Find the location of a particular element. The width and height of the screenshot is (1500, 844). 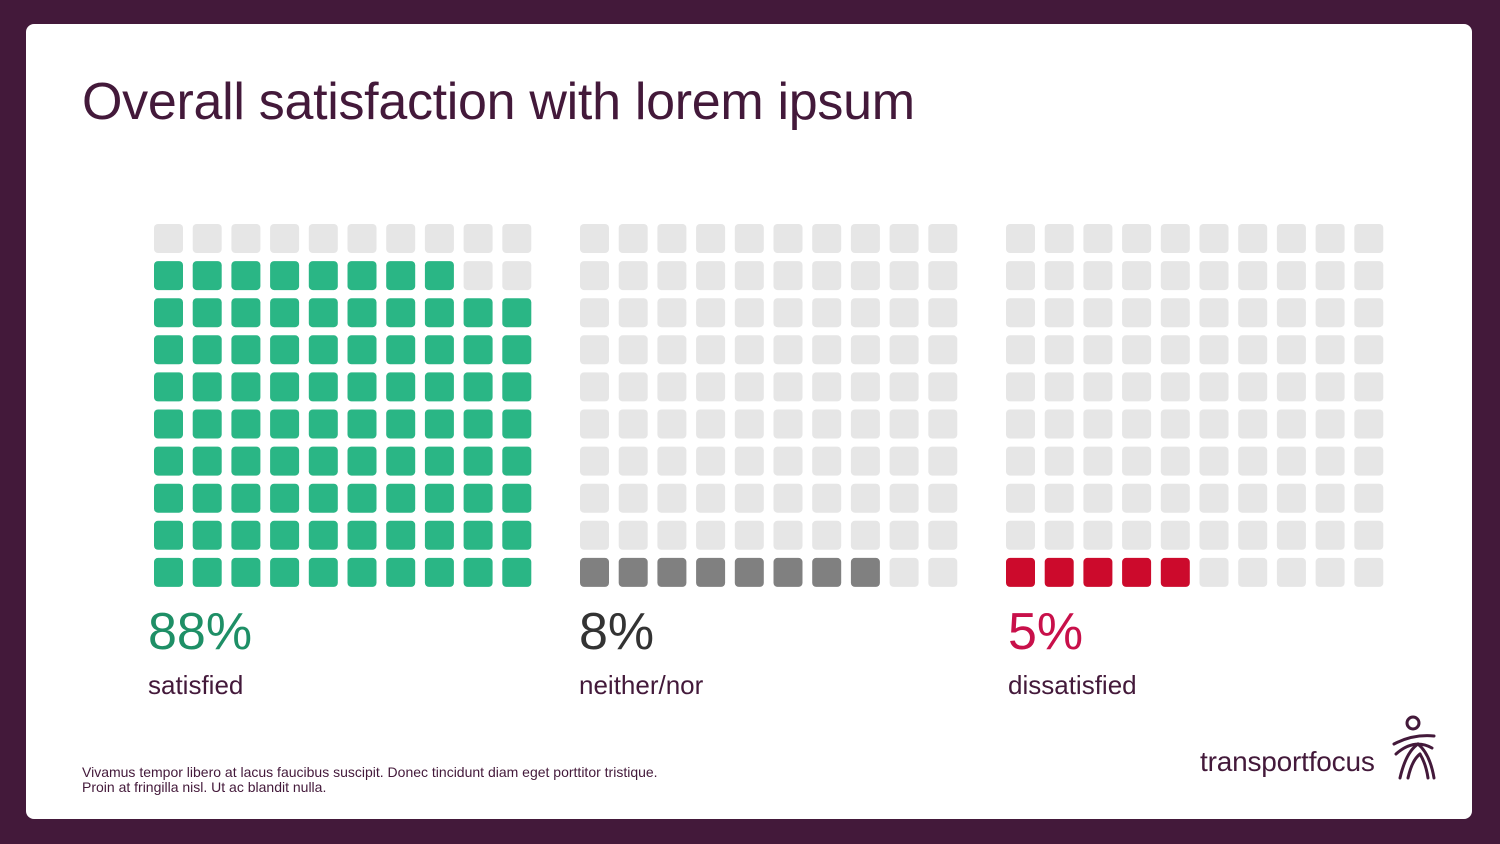

waffle-chart-satisfied is located at coordinates (344, 407).